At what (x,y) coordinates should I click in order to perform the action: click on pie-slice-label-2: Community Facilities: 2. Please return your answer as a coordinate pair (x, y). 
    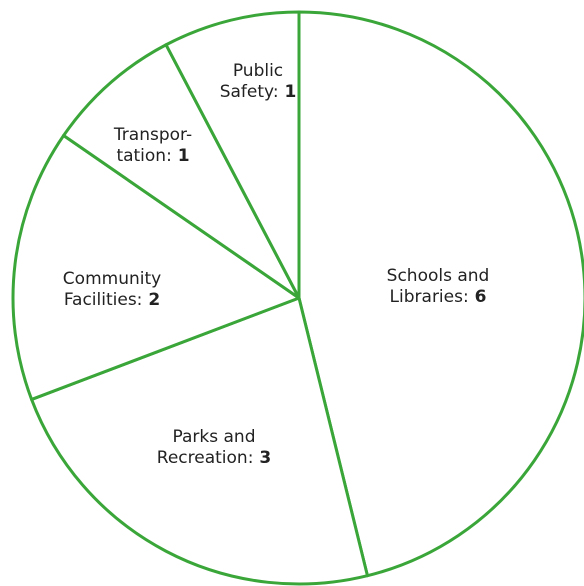
    Looking at the image, I should click on (112, 289).